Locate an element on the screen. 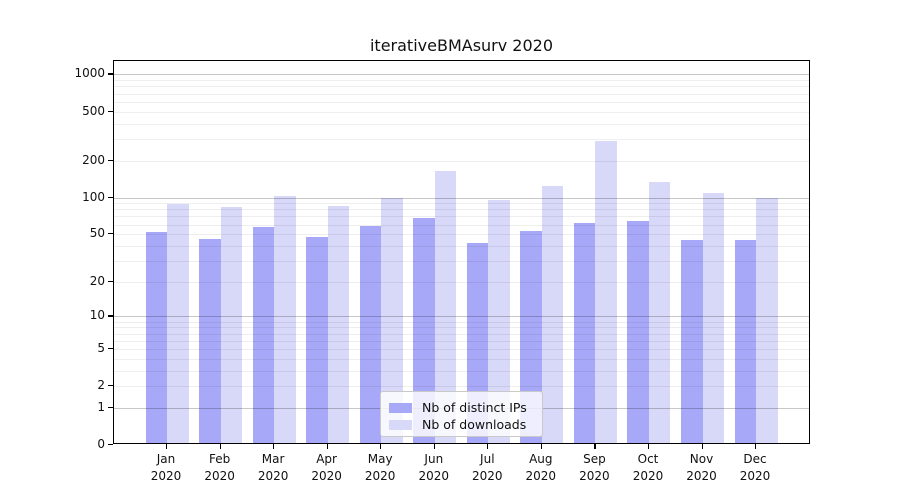 The width and height of the screenshot is (900, 500). y-tick-label: 1000 is located at coordinates (89, 73).